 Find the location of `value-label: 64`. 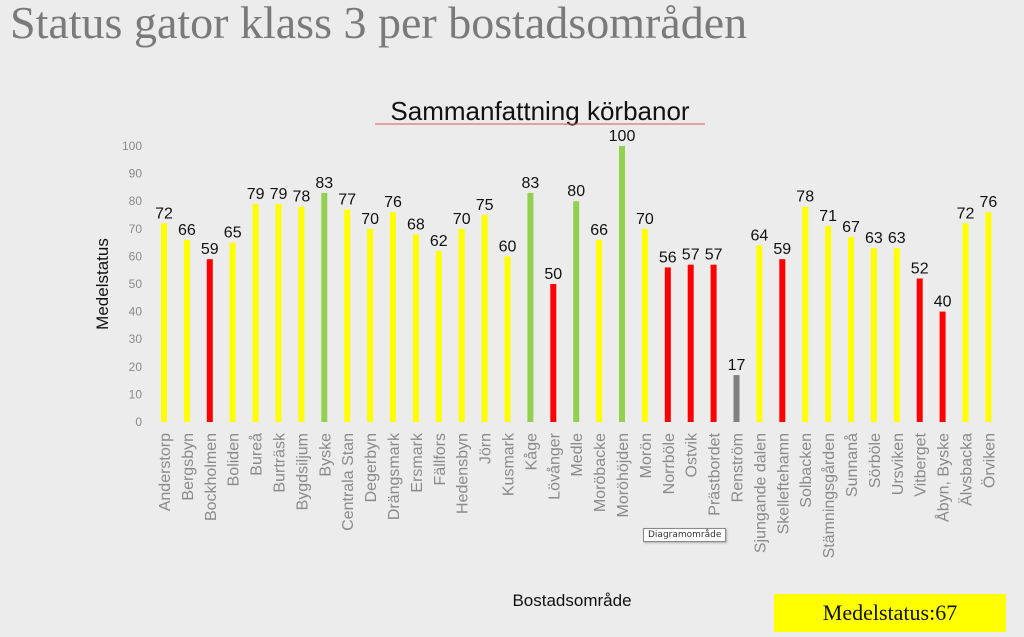

value-label: 64 is located at coordinates (760, 235).